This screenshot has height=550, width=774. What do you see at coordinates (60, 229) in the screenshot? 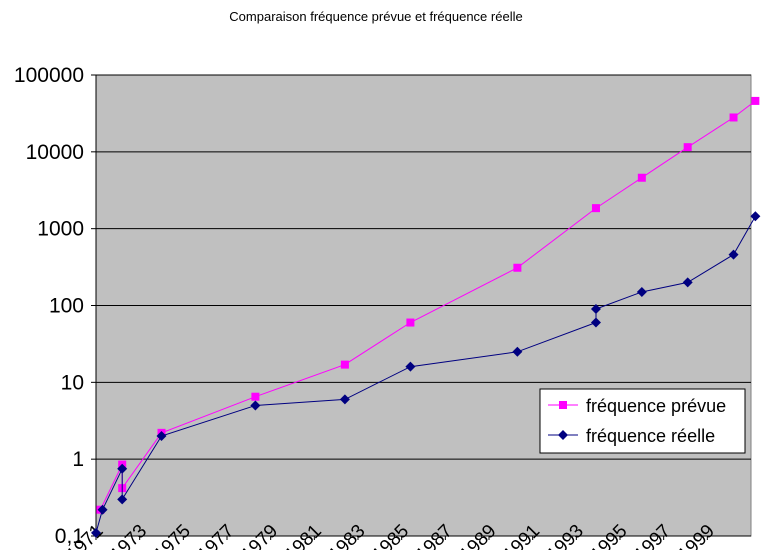
I see `y-tick-label: 1000` at bounding box center [60, 229].